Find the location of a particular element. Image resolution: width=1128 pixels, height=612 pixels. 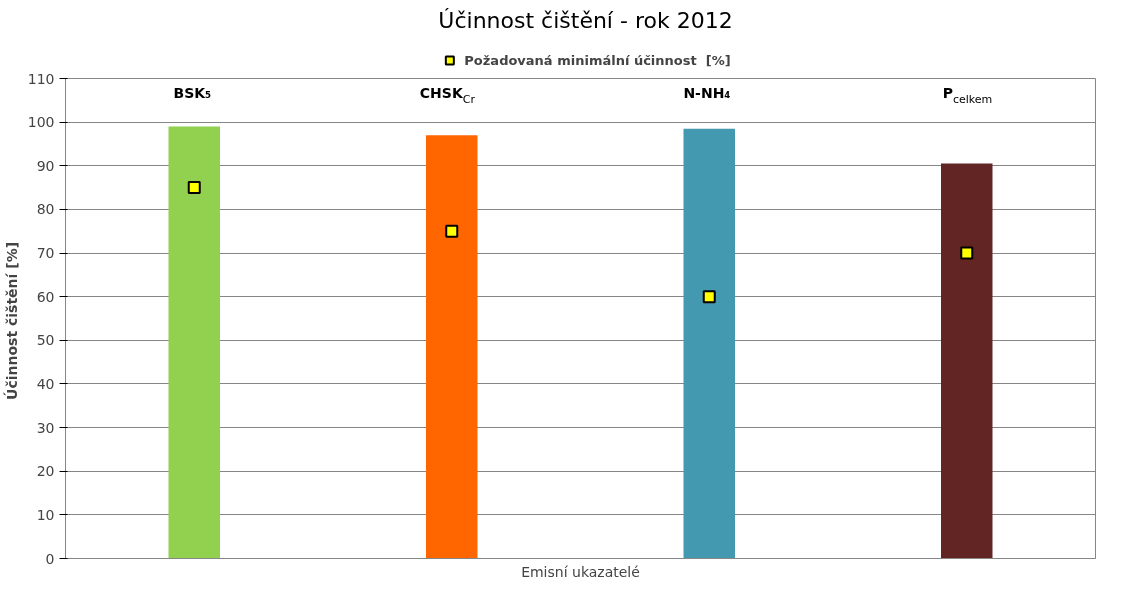

y-tick-label: 30 is located at coordinates (45, 427).